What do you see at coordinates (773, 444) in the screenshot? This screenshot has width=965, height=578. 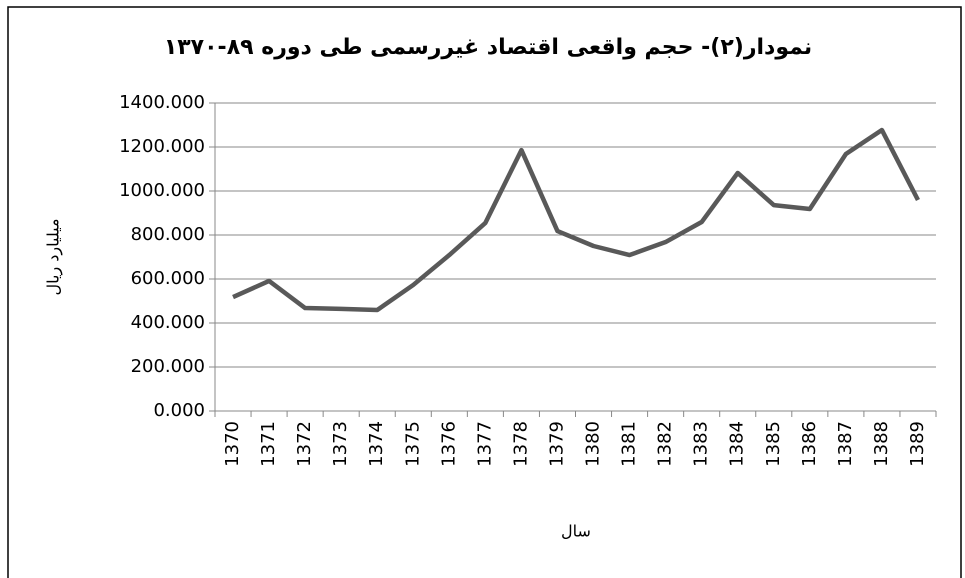 I see `x-tick-label: 1385` at bounding box center [773, 444].